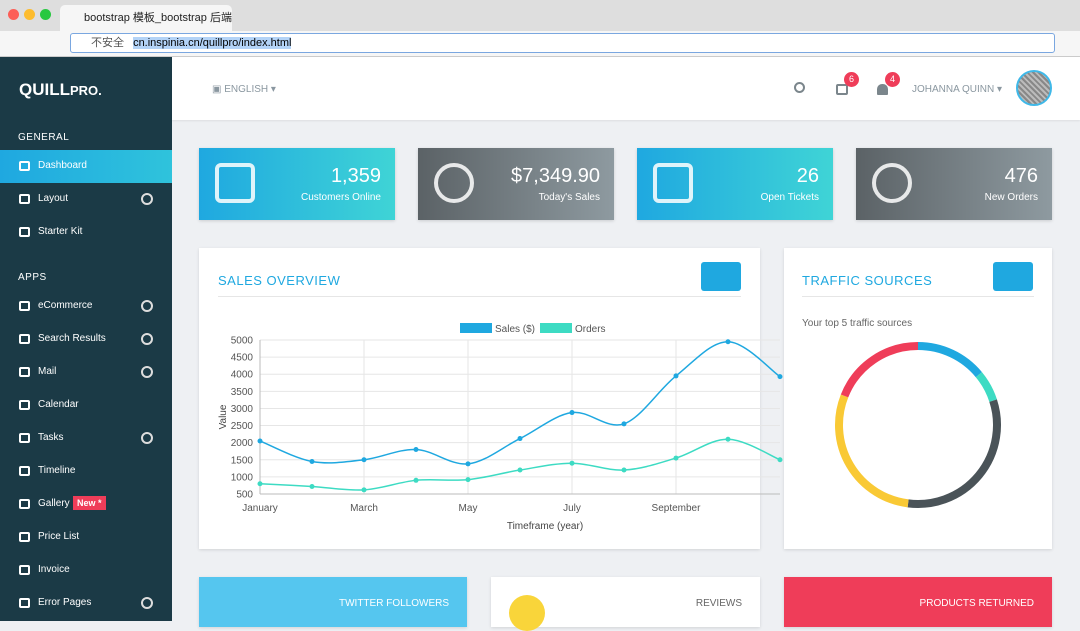 This screenshot has height=631, width=1080. What do you see at coordinates (355, 176) in the screenshot?
I see `stat-value: 1,359` at bounding box center [355, 176].